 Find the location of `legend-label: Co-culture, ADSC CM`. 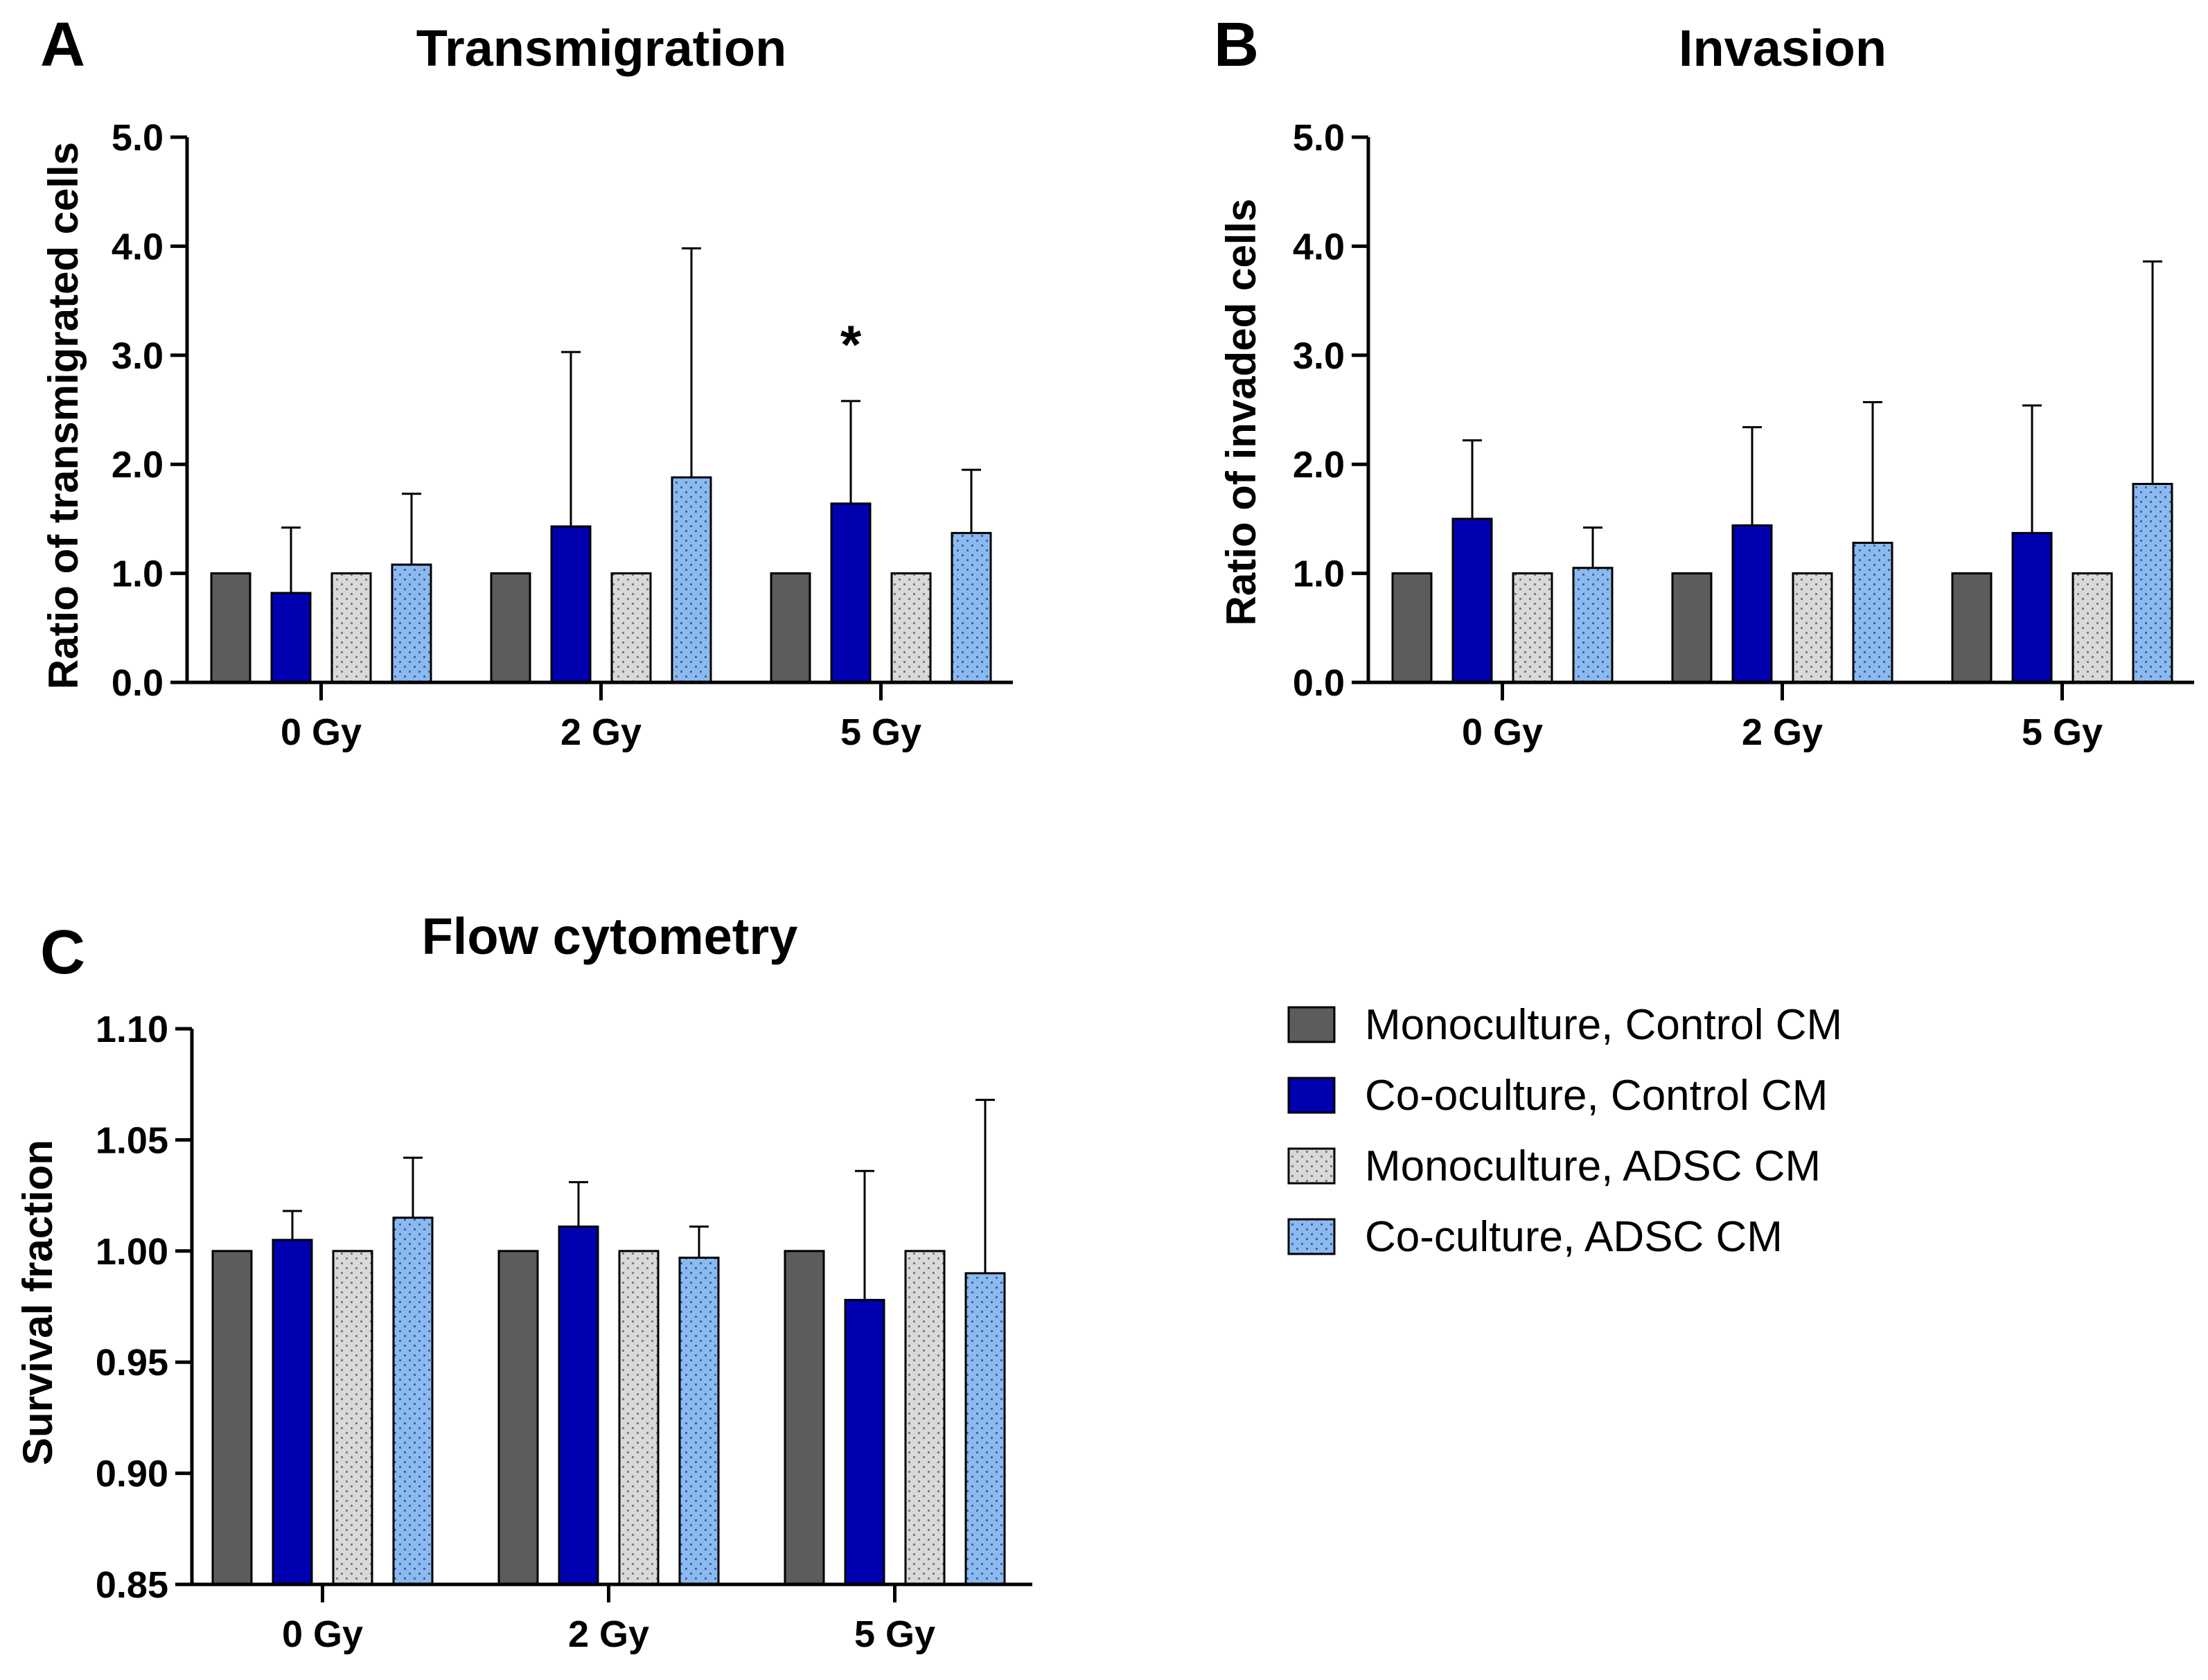

legend-label: Co-culture, ADSC CM is located at coordinates (1574, 1237).